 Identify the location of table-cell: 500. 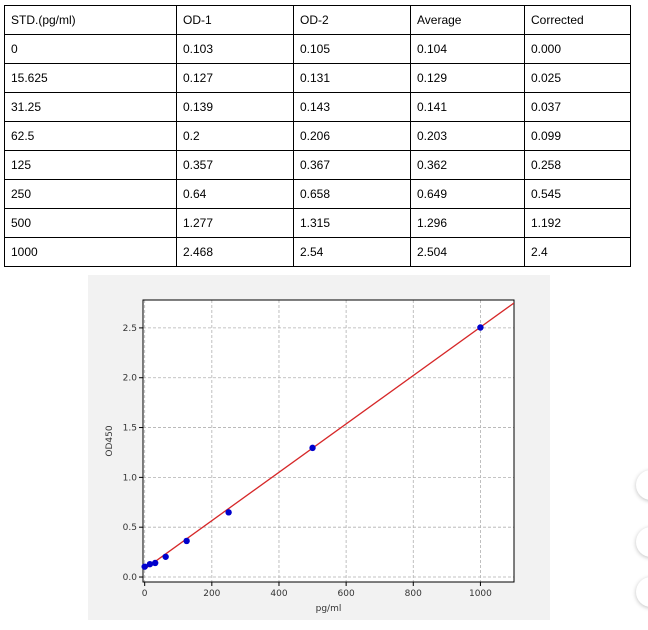
(90, 223).